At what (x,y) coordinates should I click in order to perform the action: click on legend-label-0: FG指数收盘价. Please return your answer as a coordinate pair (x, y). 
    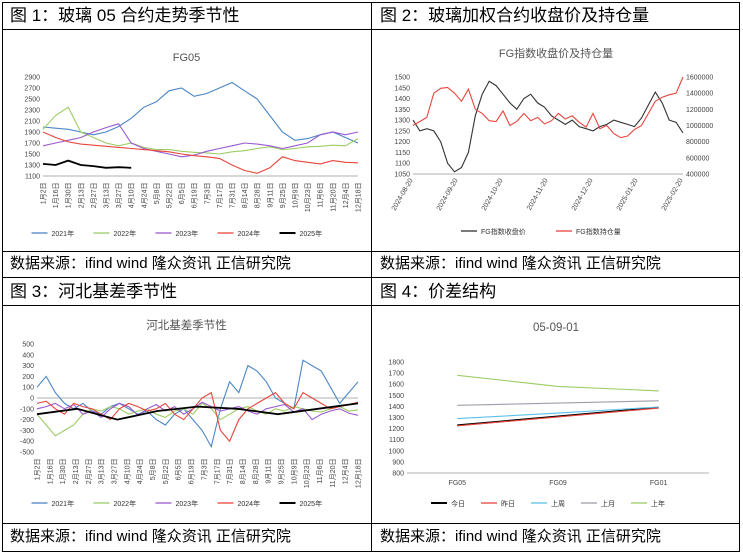
    Looking at the image, I should click on (503, 231).